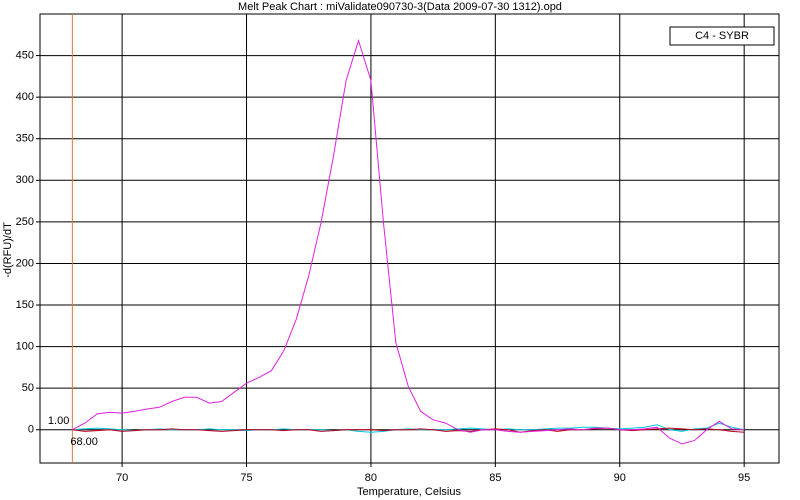 This screenshot has height=500, width=800. Describe the element at coordinates (25, 97) in the screenshot. I see `y-tick-label: 400` at that location.